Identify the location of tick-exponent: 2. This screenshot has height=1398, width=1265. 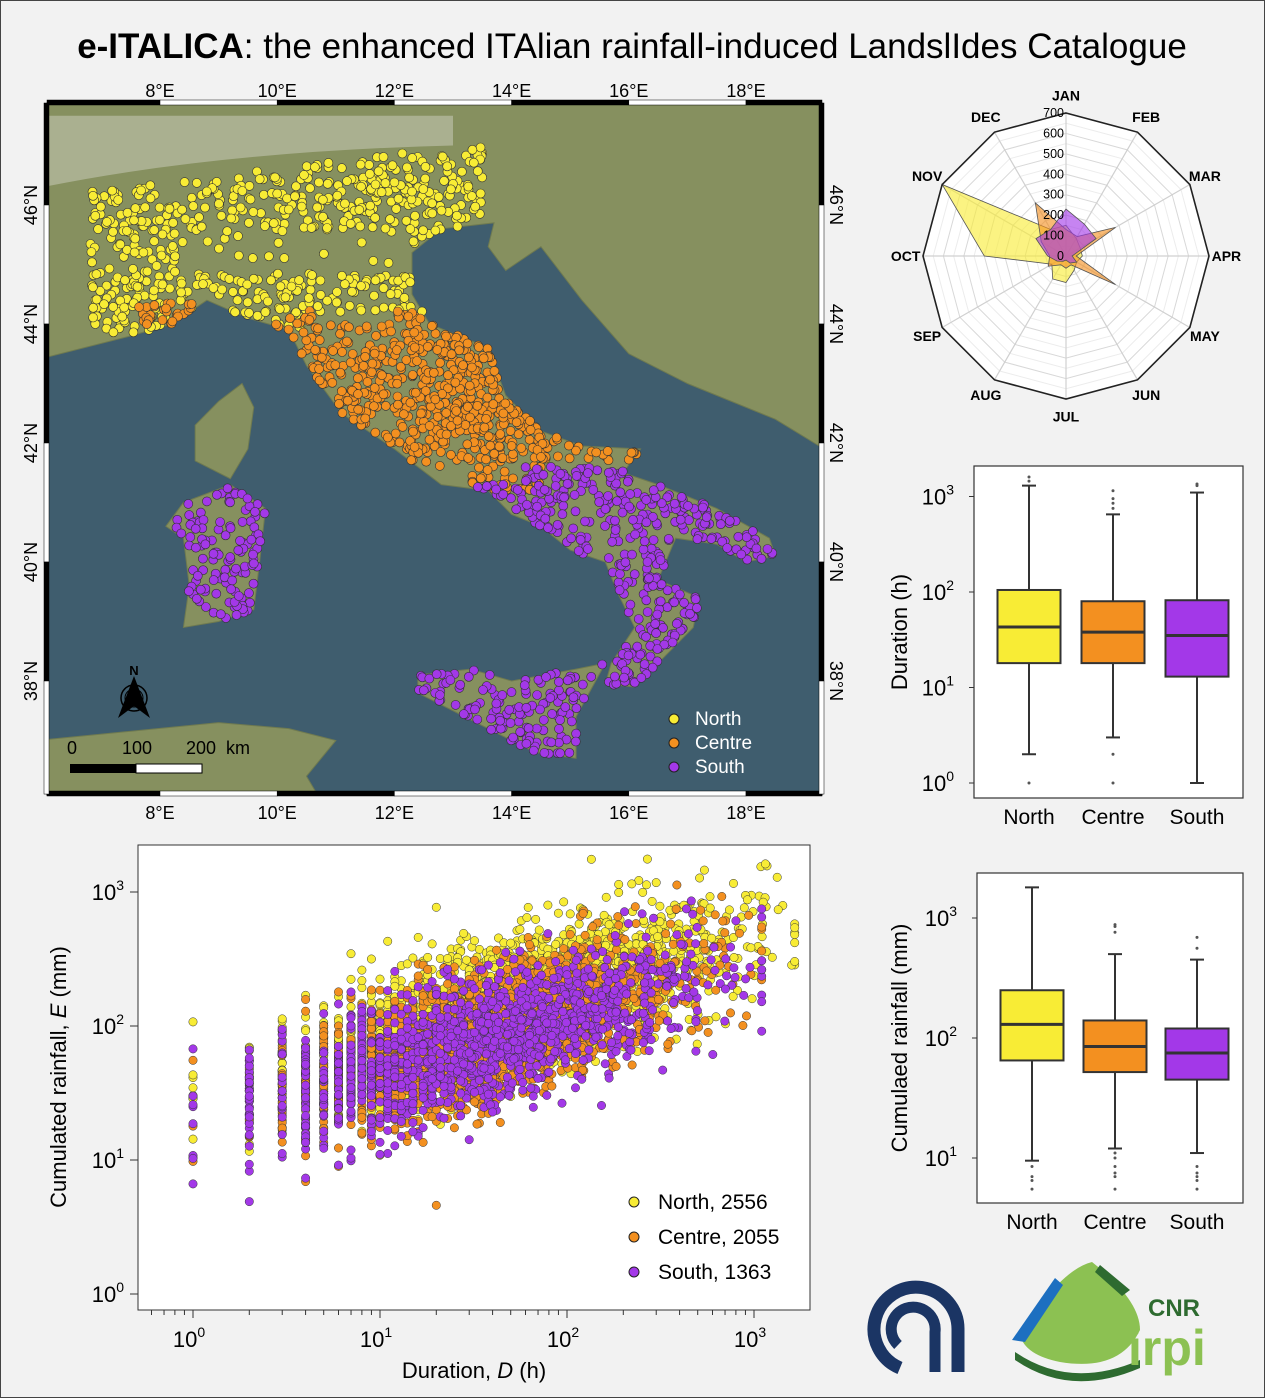
(950, 585).